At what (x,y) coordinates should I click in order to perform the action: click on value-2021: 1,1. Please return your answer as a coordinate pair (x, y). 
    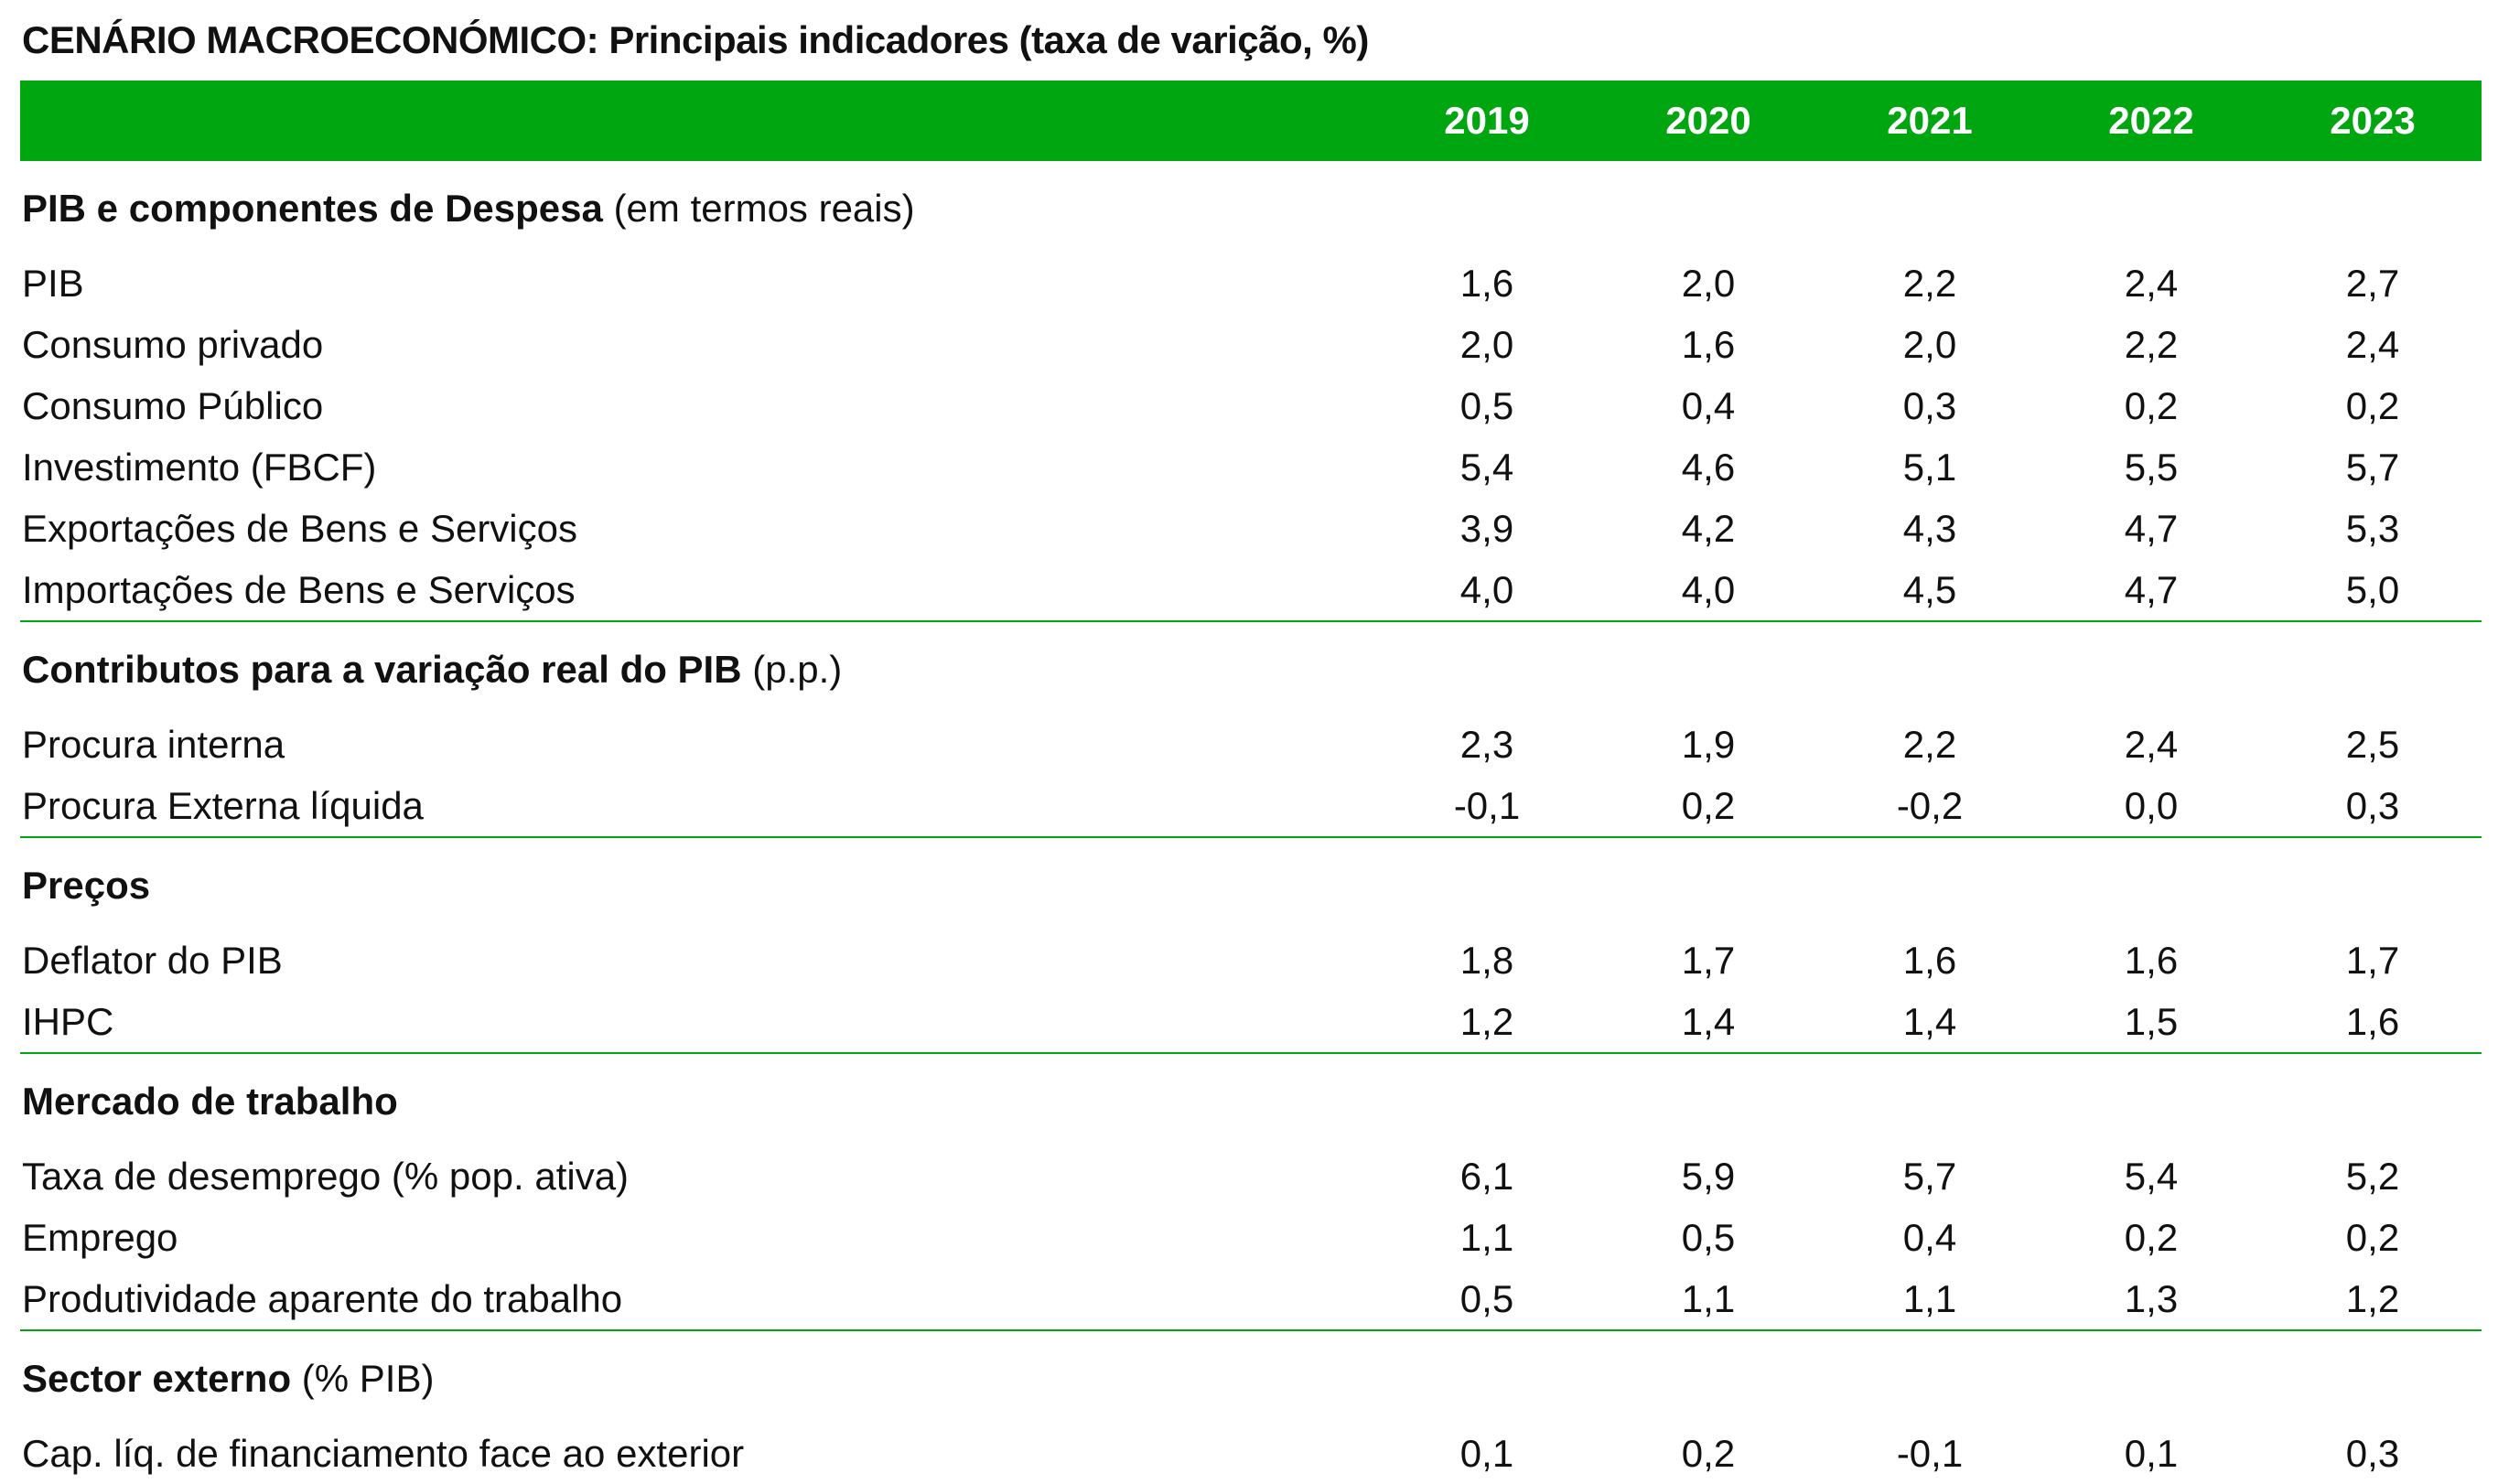
    Looking at the image, I should click on (1929, 1298).